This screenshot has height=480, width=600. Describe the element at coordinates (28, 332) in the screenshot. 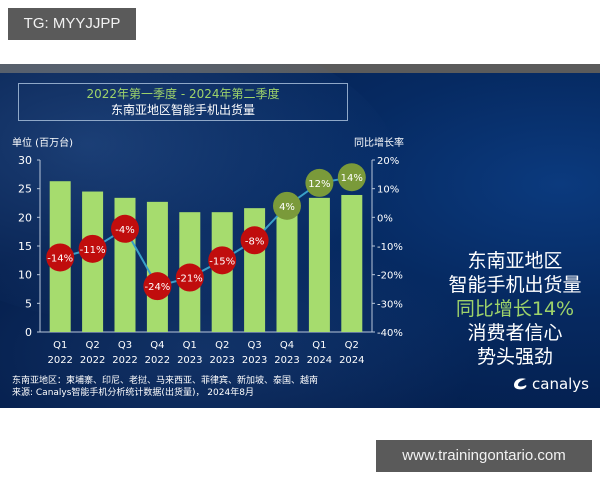

I see `left-tick-label: 0` at that location.